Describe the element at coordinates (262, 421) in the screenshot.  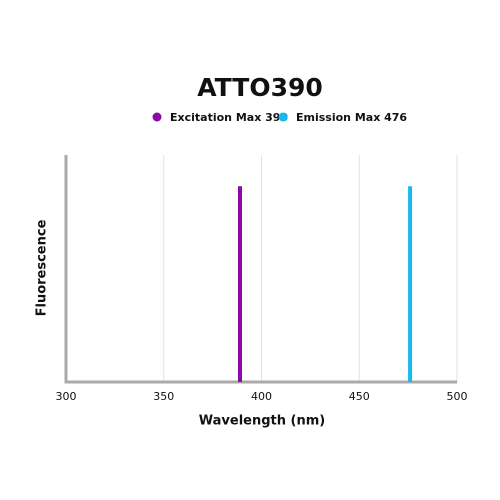
I see `x-axis-label: Wavelength (nm)` at that location.